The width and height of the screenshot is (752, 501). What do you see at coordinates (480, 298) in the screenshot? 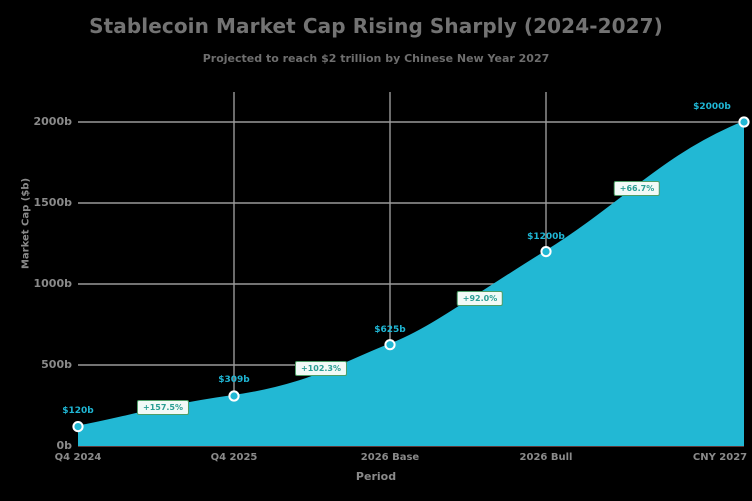
I see `growth-badge-3: +92.0%` at bounding box center [480, 298].